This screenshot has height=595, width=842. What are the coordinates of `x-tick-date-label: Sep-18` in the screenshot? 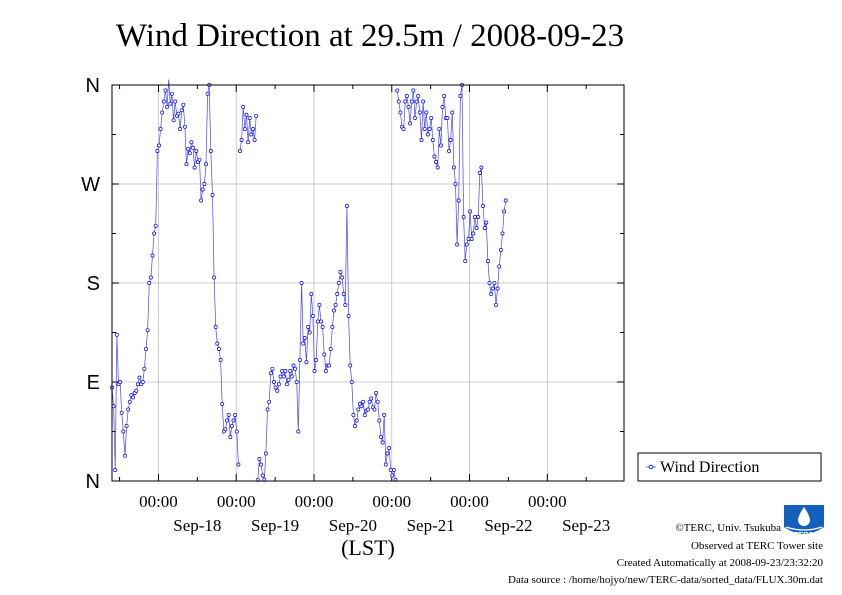 It's located at (197, 525).